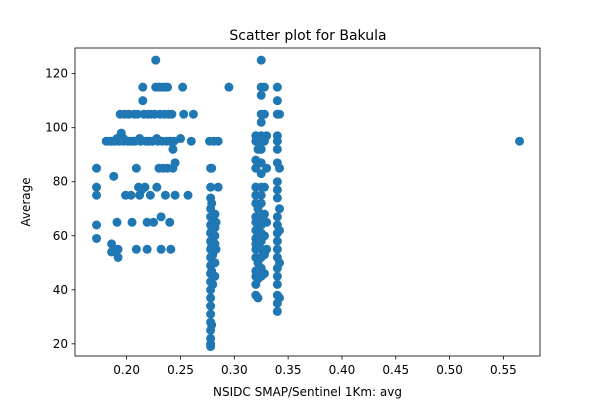  Describe the element at coordinates (60, 209) in the screenshot. I see `y-axis-ticks: 20 40 60 80 100 120` at that location.